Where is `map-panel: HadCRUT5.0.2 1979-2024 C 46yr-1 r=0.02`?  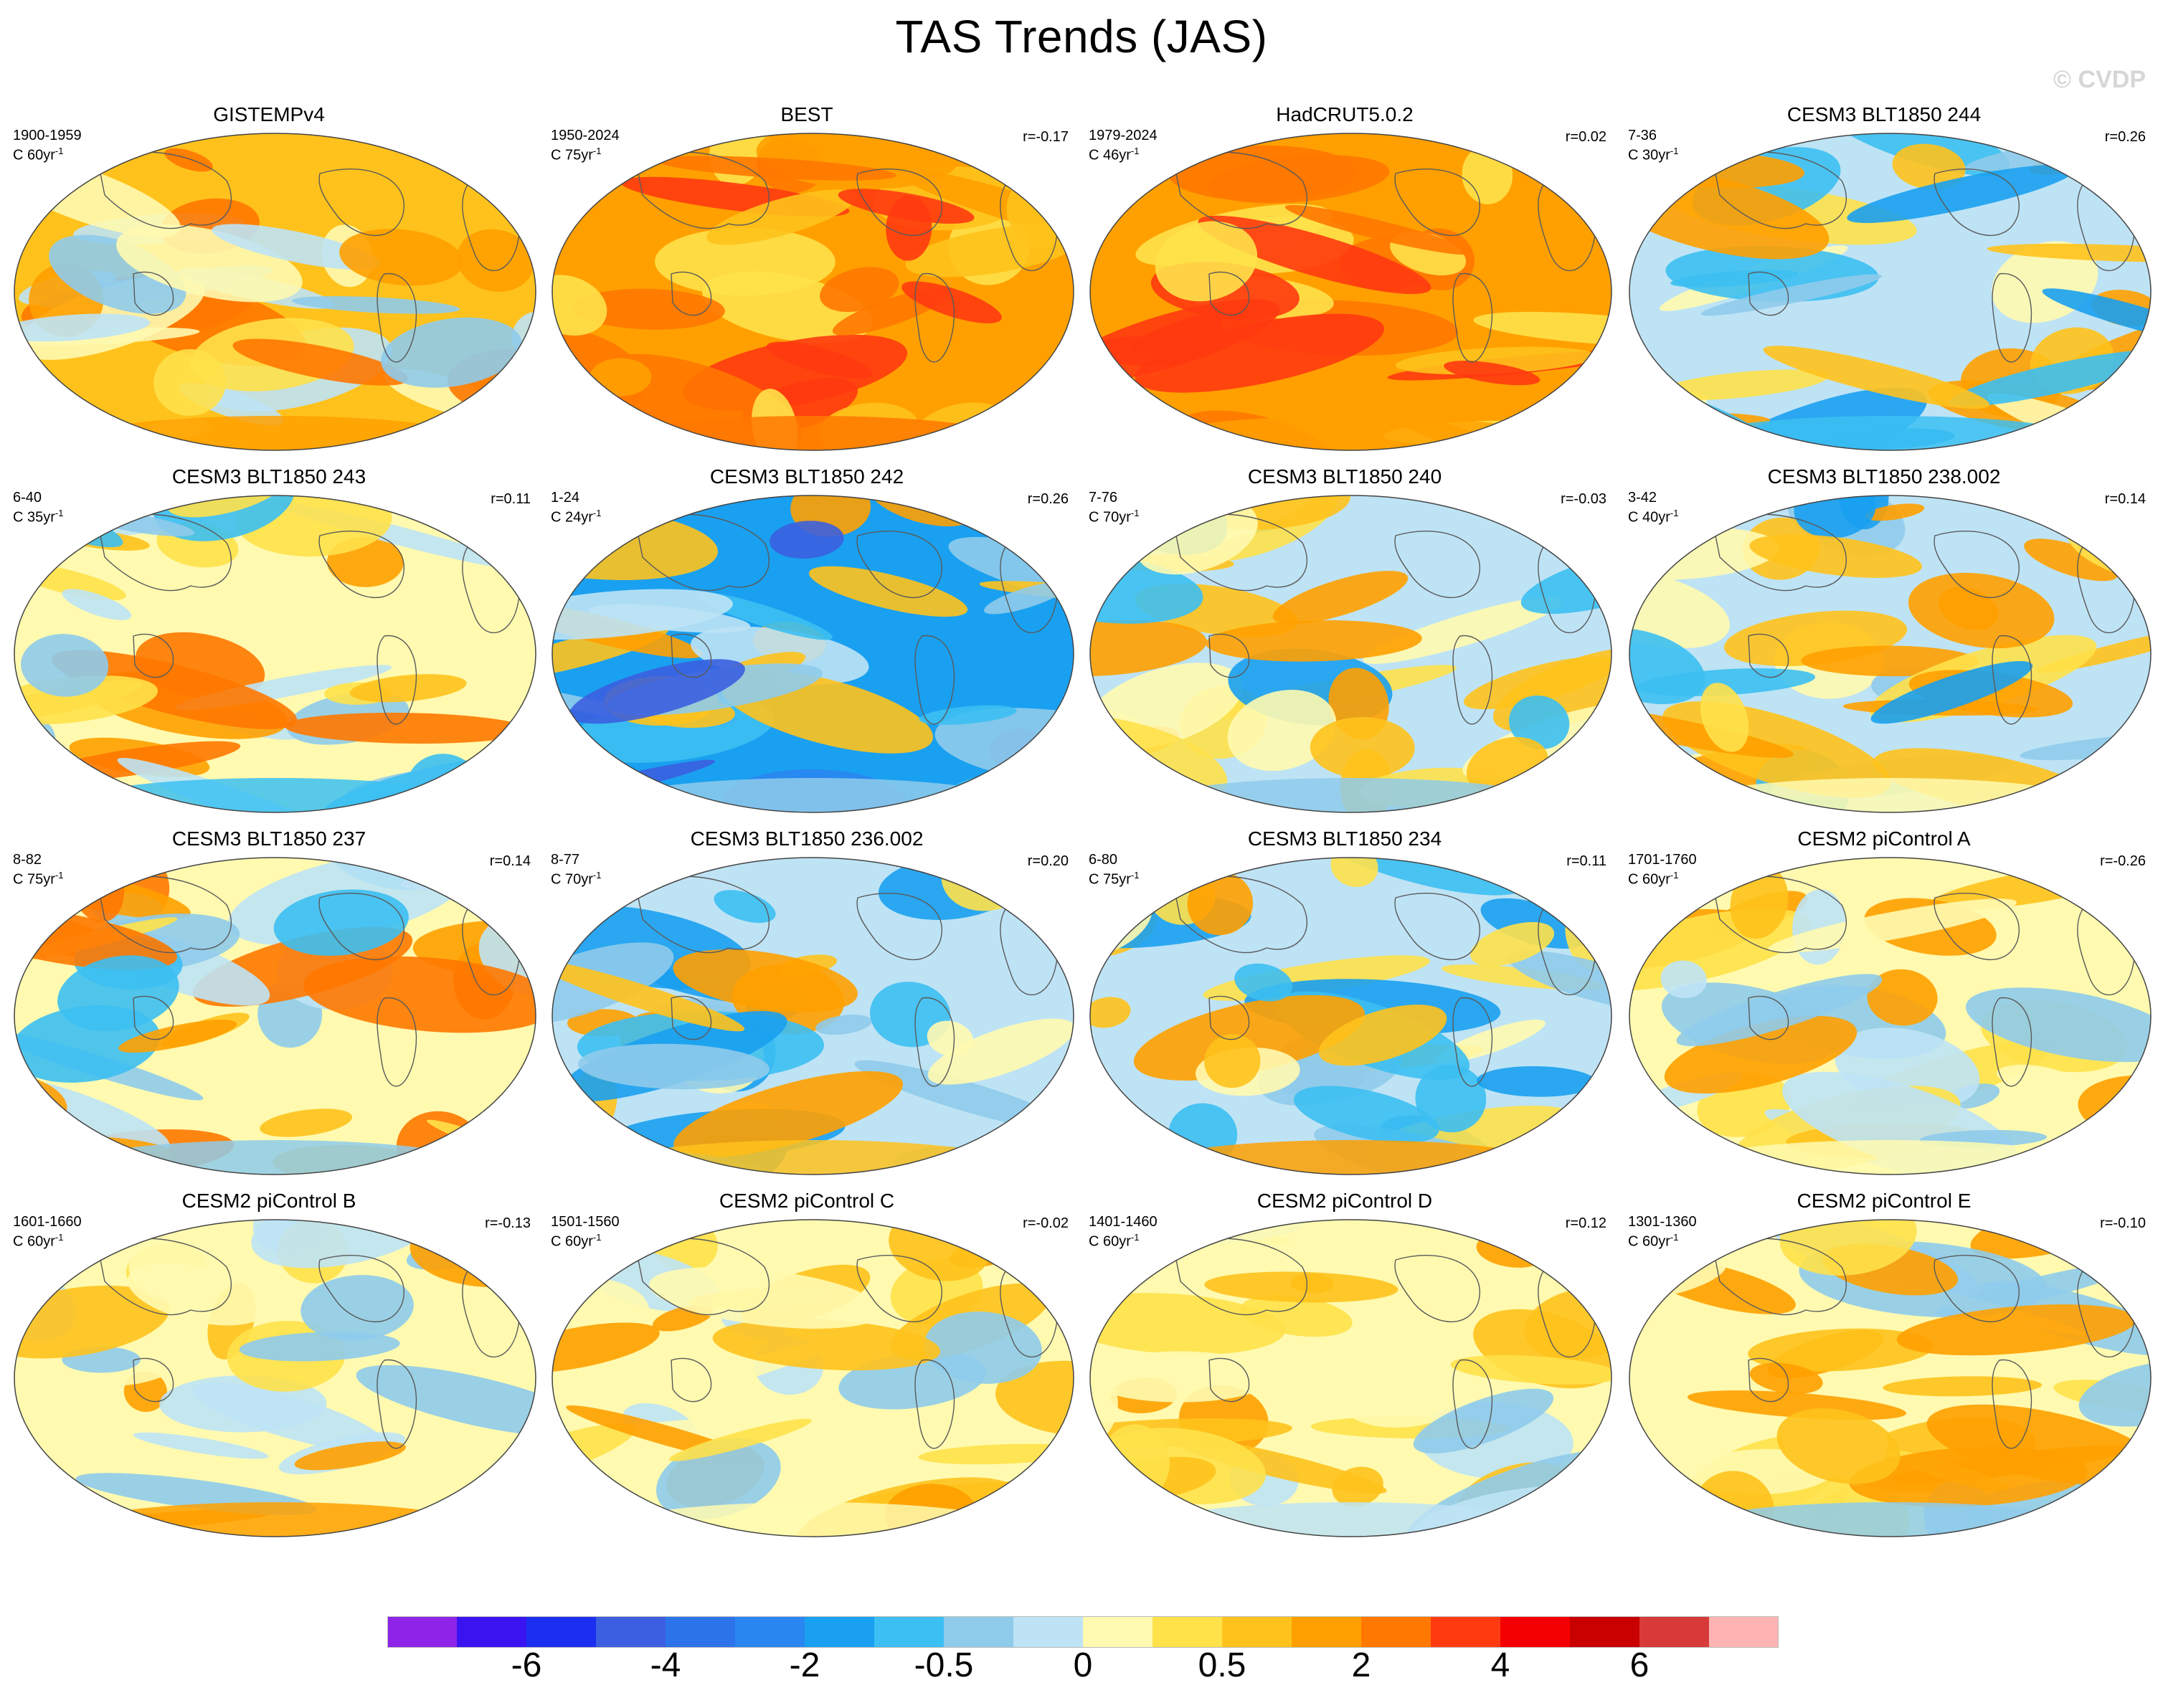 map-panel: HadCRUT5.0.2 1979-2024 C 46yr-1 r=0.02 is located at coordinates (1345, 281).